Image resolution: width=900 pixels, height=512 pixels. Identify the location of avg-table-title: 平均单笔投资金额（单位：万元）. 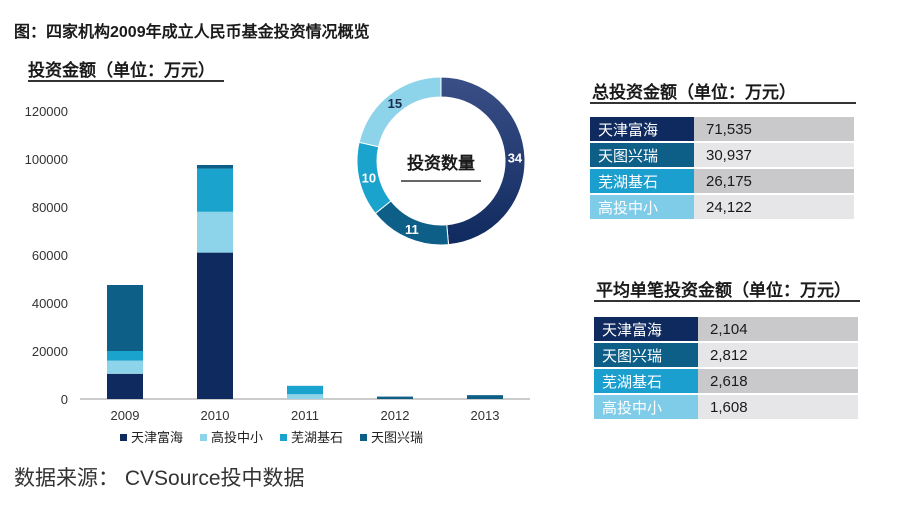
(723, 290).